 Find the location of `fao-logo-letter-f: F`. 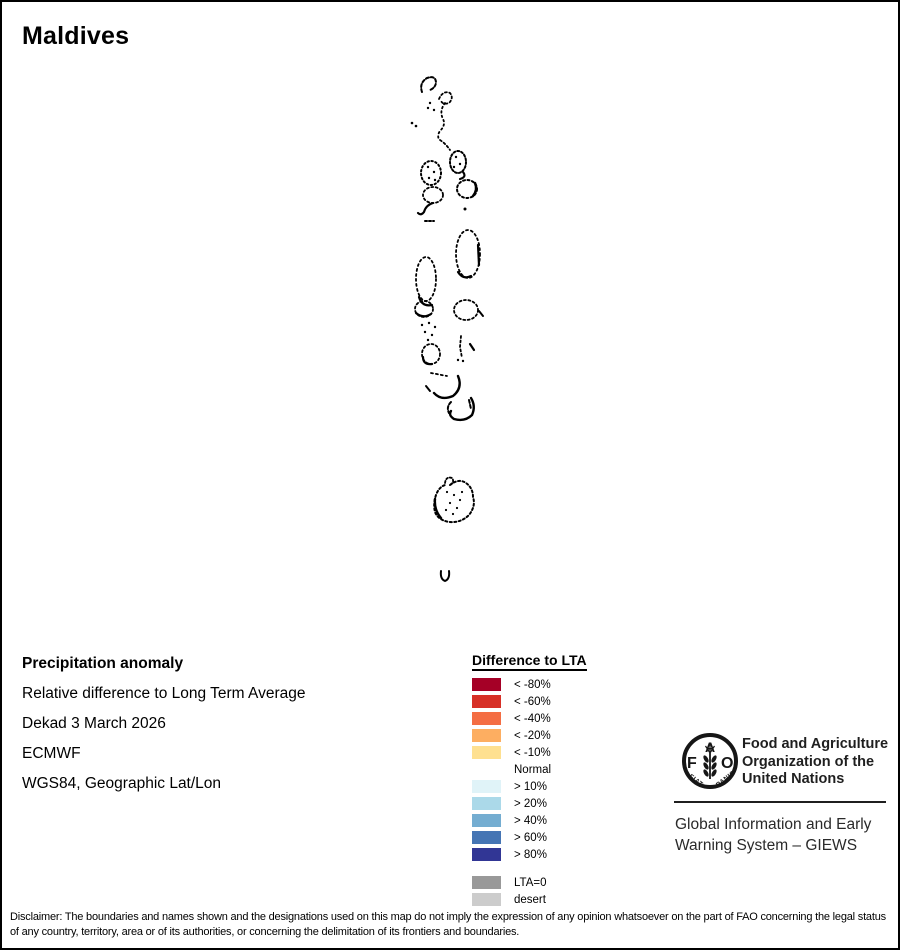

fao-logo-letter-f: F is located at coordinates (692, 763).